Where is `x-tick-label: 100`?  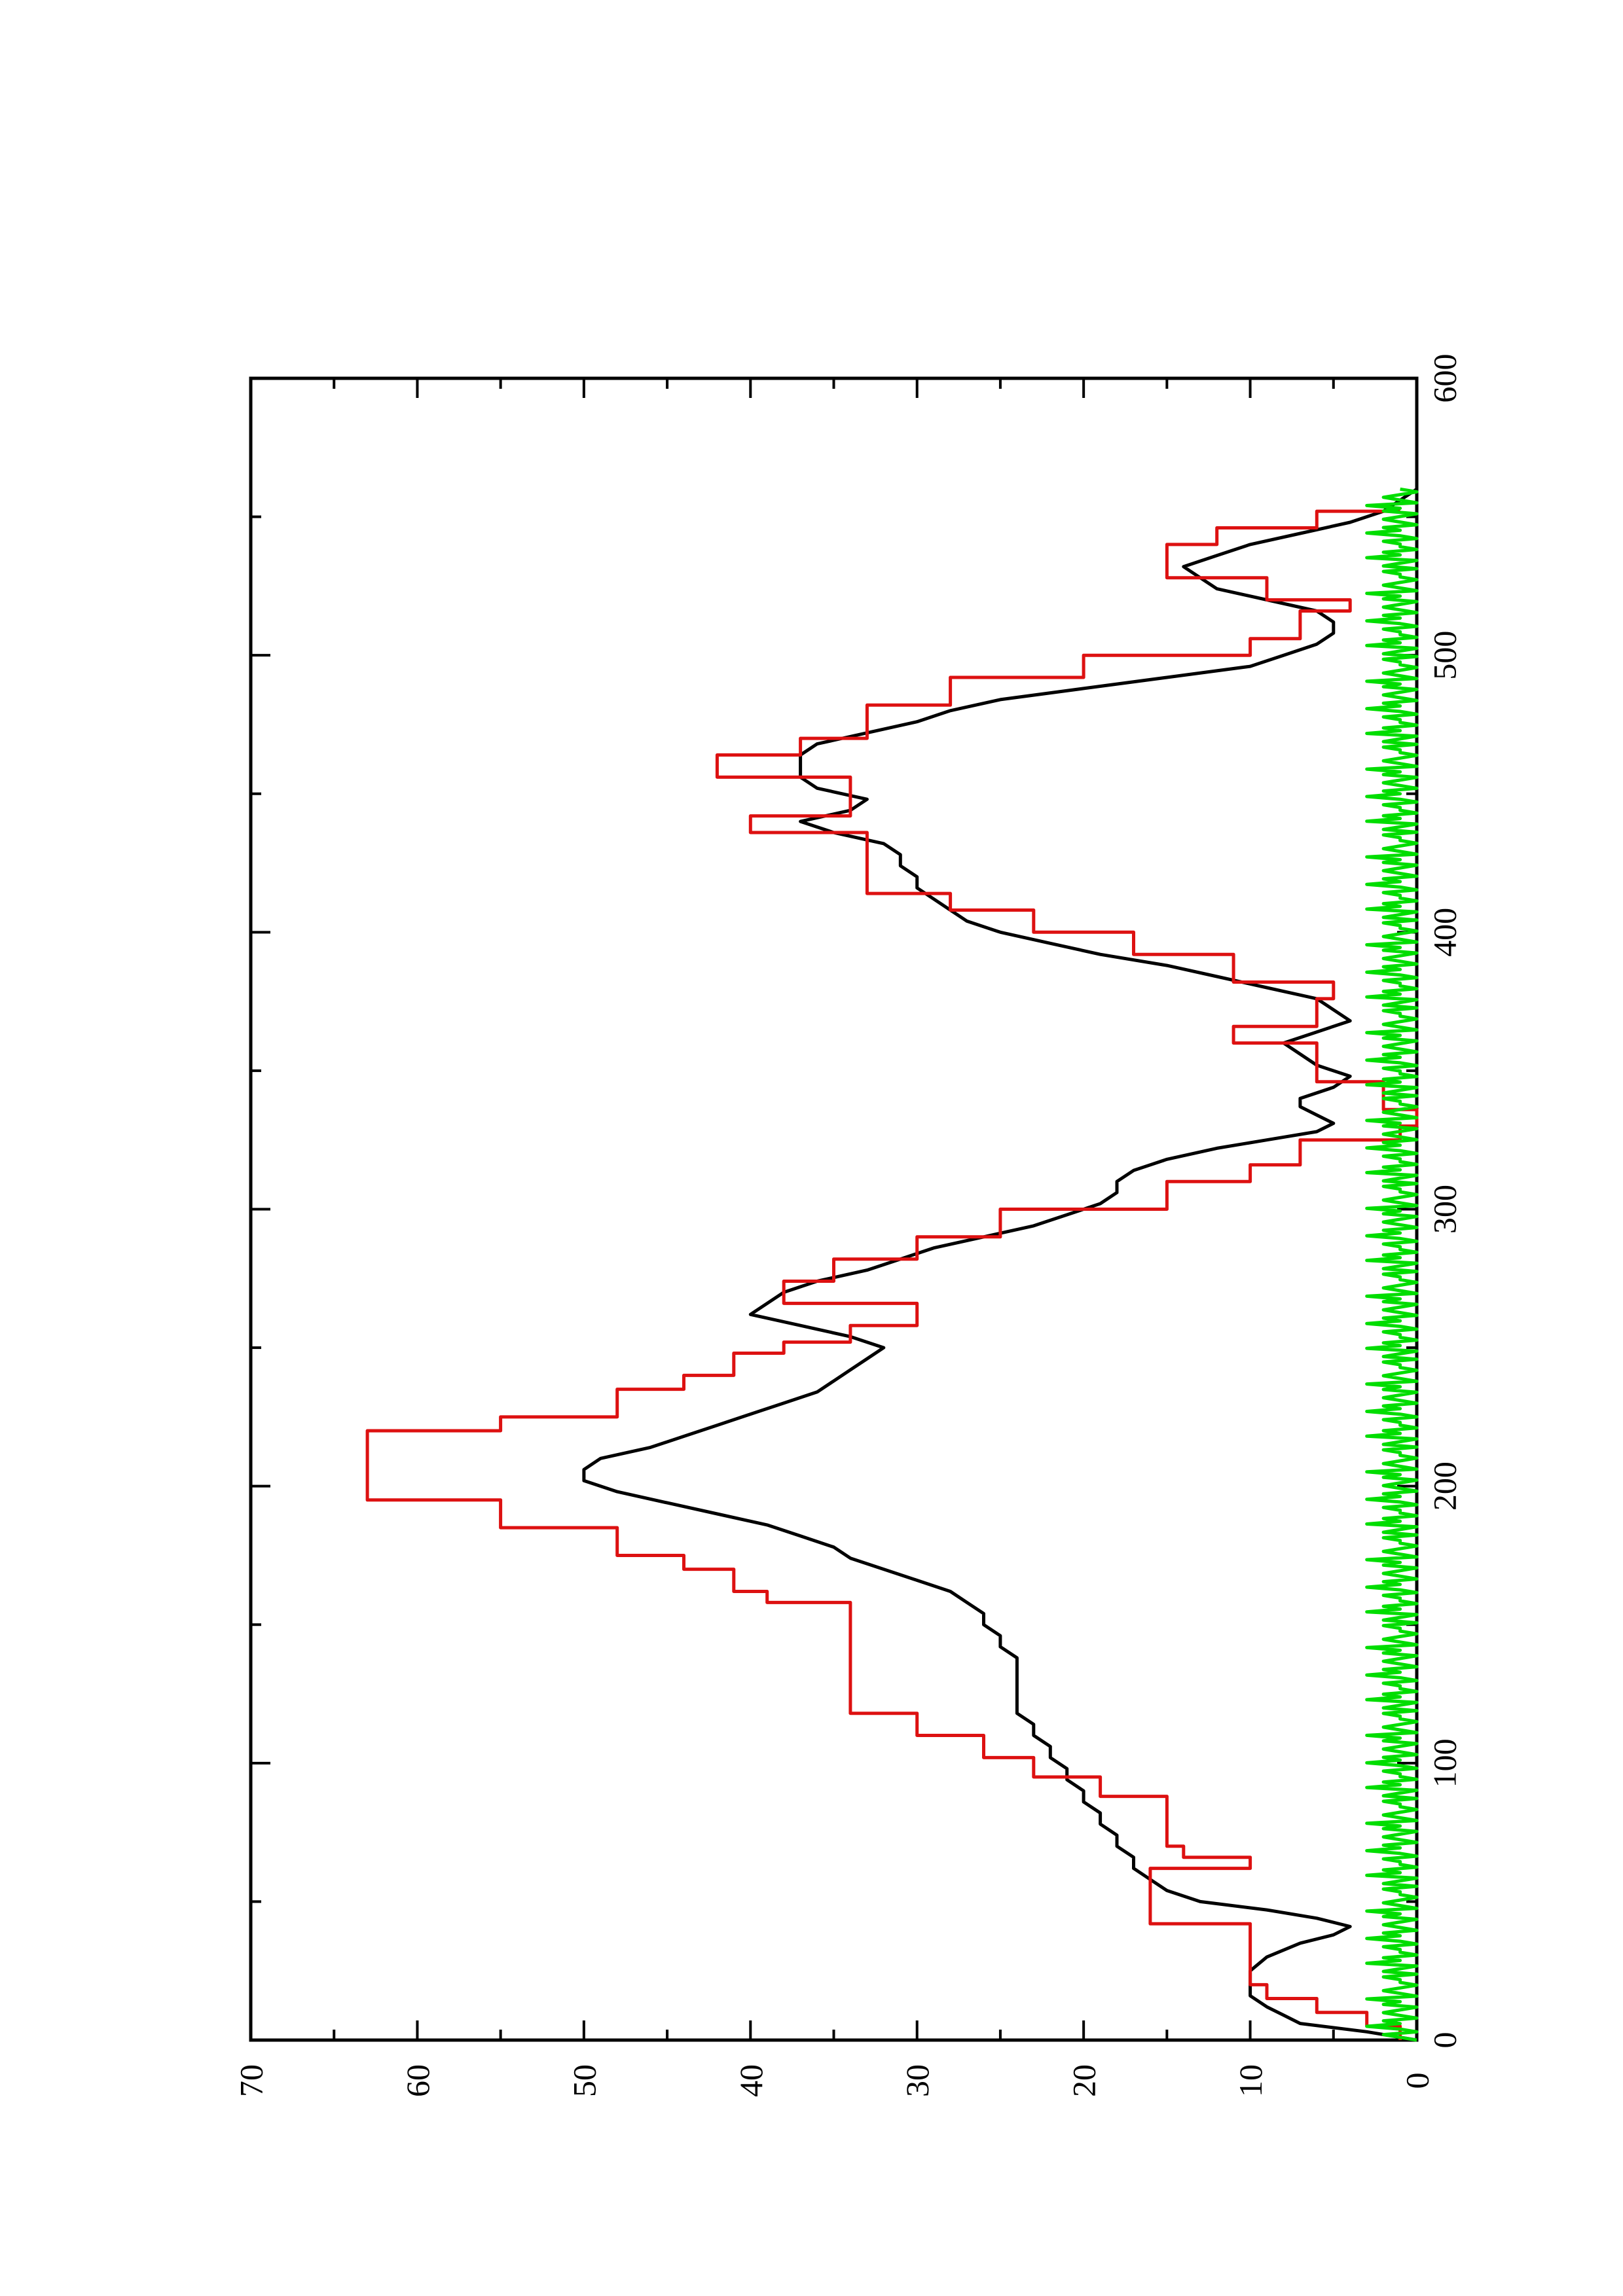
x-tick-label: 100 is located at coordinates (1445, 1762).